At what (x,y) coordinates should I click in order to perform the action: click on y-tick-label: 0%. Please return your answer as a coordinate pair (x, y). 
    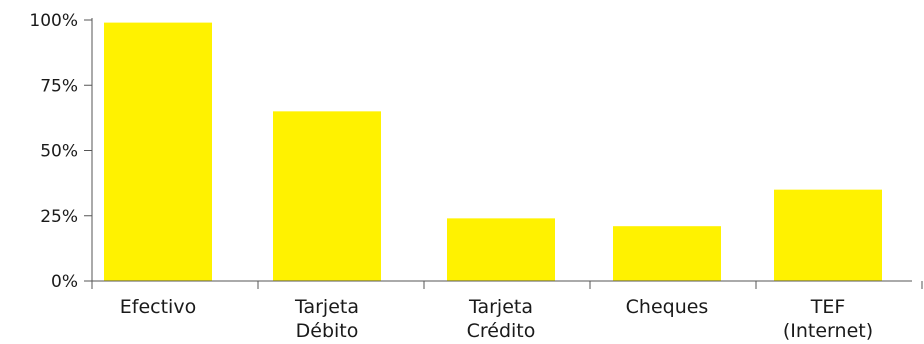
    Looking at the image, I should click on (64, 282).